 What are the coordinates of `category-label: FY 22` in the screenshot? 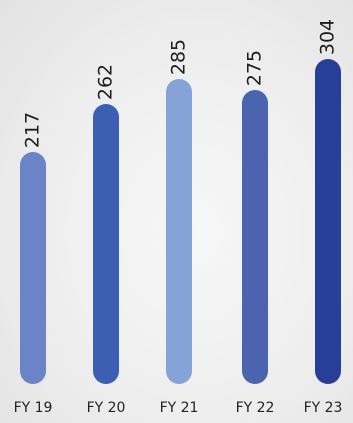 It's located at (255, 408).